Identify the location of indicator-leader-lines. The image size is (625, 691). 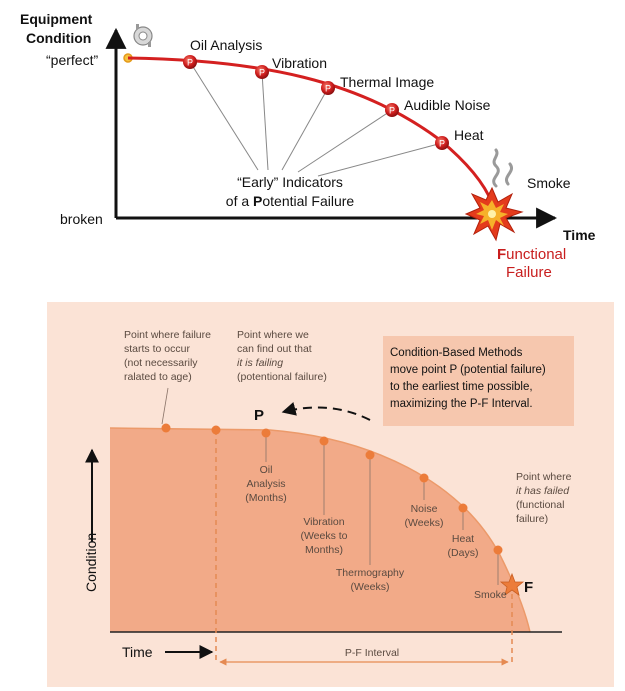
(316, 119).